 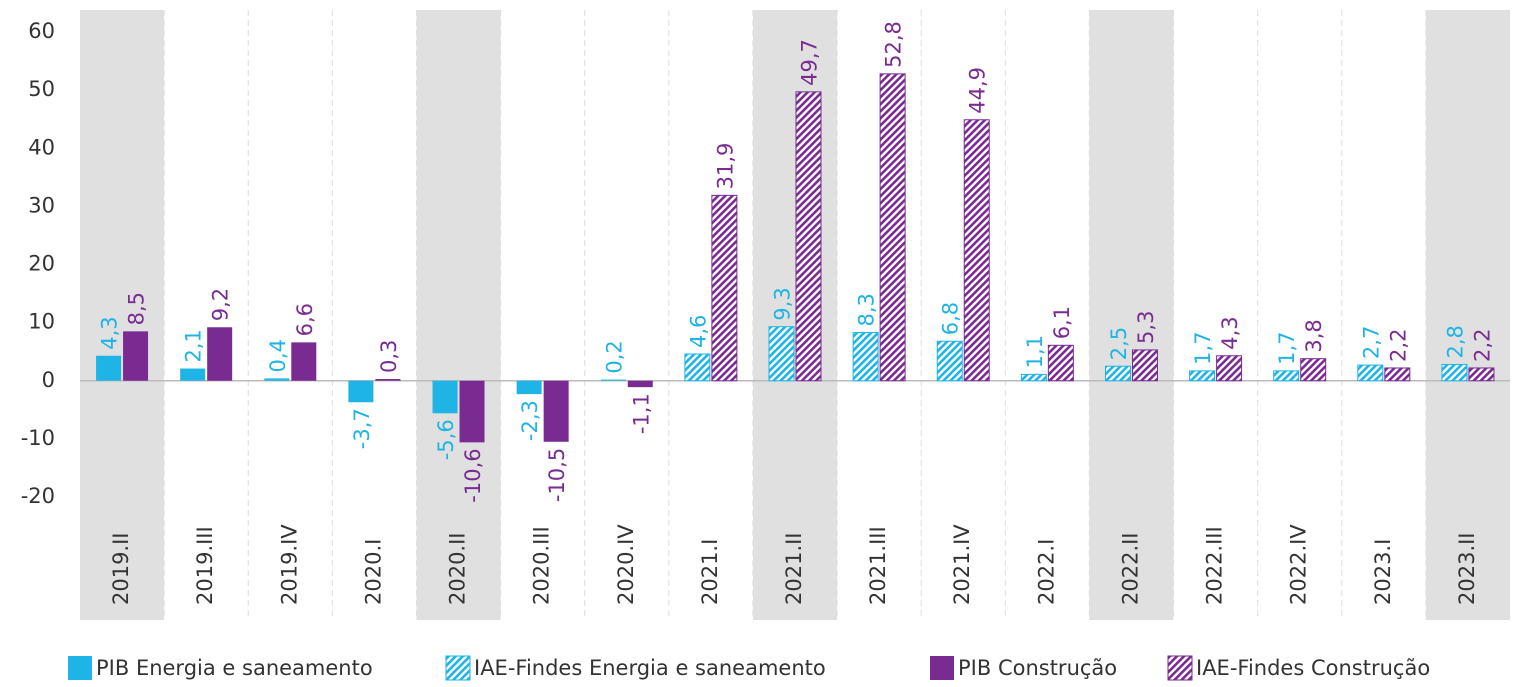 I want to click on x-tick-label: 2022.I, so click(x=1046, y=572).